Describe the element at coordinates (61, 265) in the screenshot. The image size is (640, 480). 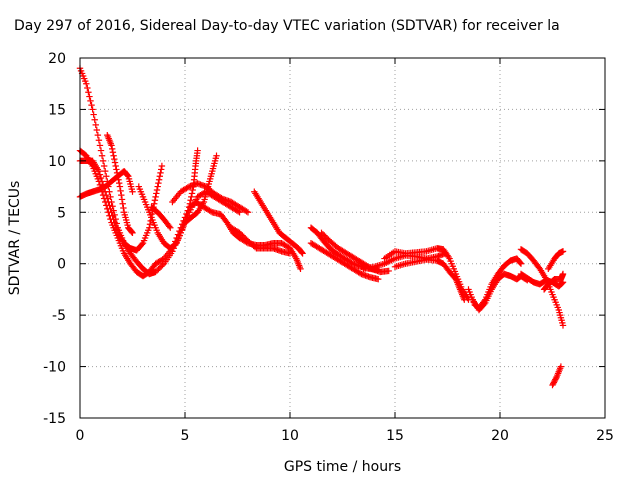
I see `y-tick-label: 0` at that location.